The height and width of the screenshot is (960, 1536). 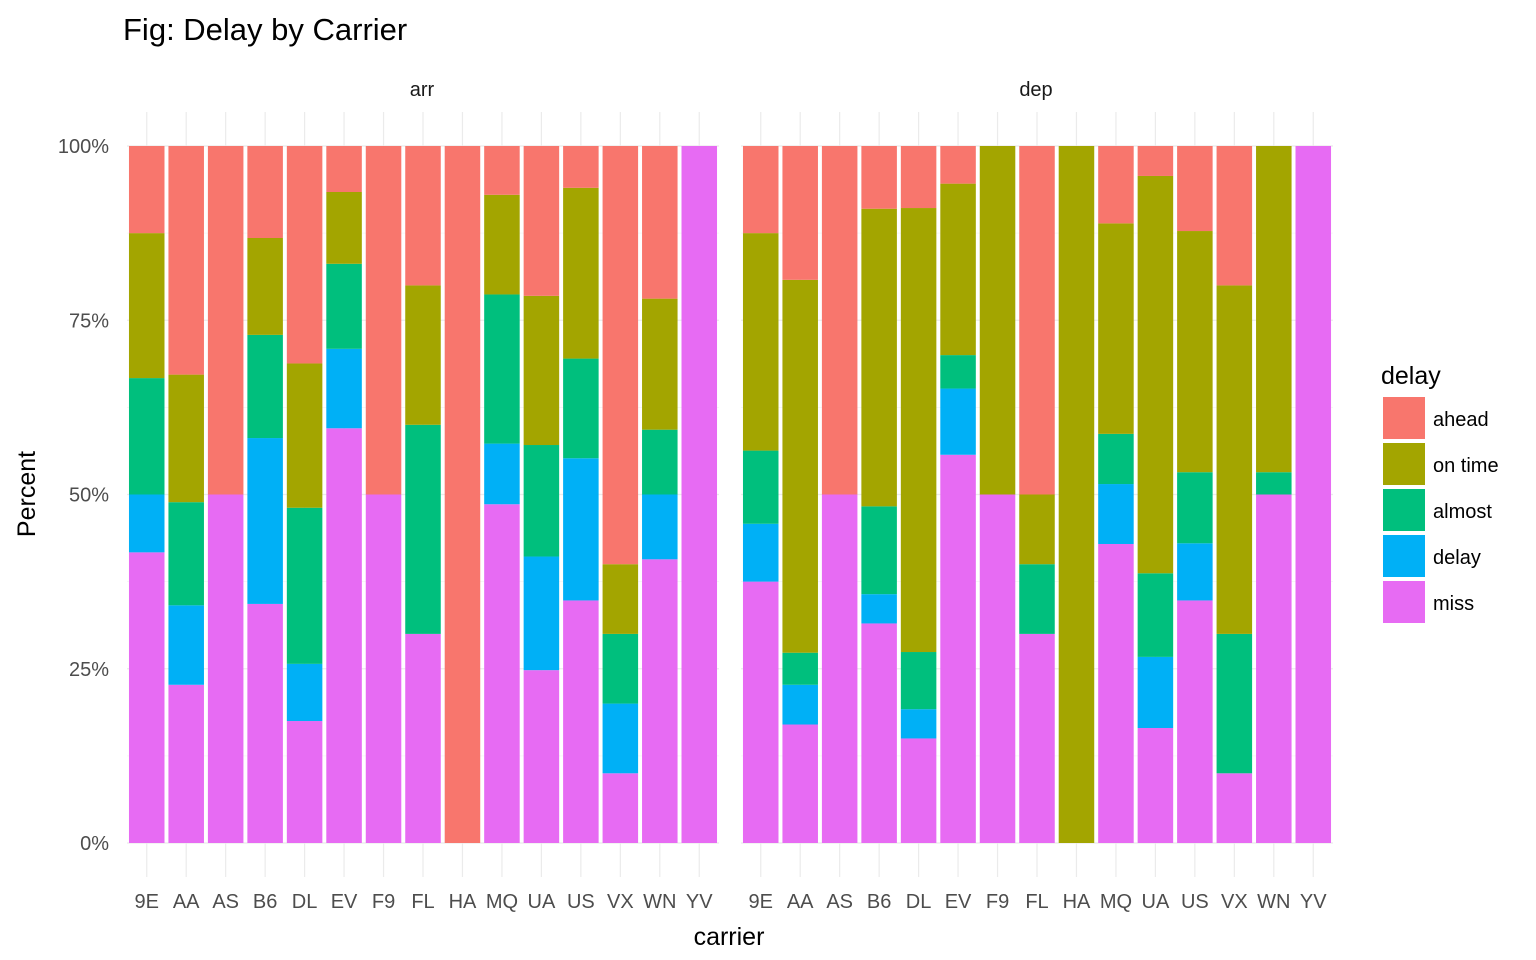 I want to click on bar-segment-arr-VX-almost, so click(x=620, y=668).